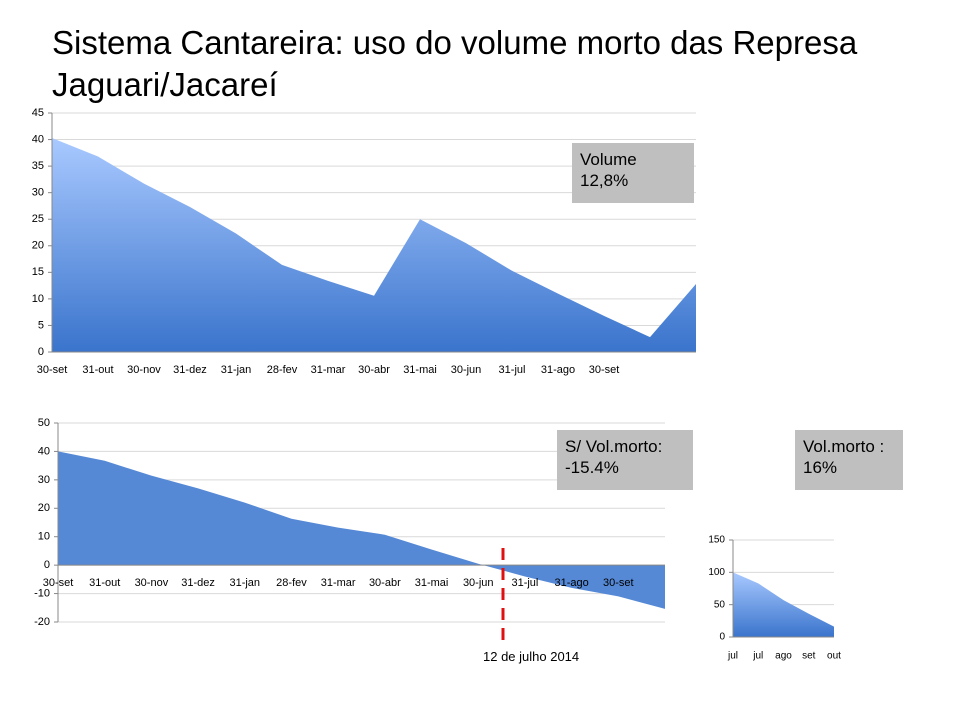 The width and height of the screenshot is (960, 720). What do you see at coordinates (834, 656) in the screenshot?
I see `x-tick-label: out` at bounding box center [834, 656].